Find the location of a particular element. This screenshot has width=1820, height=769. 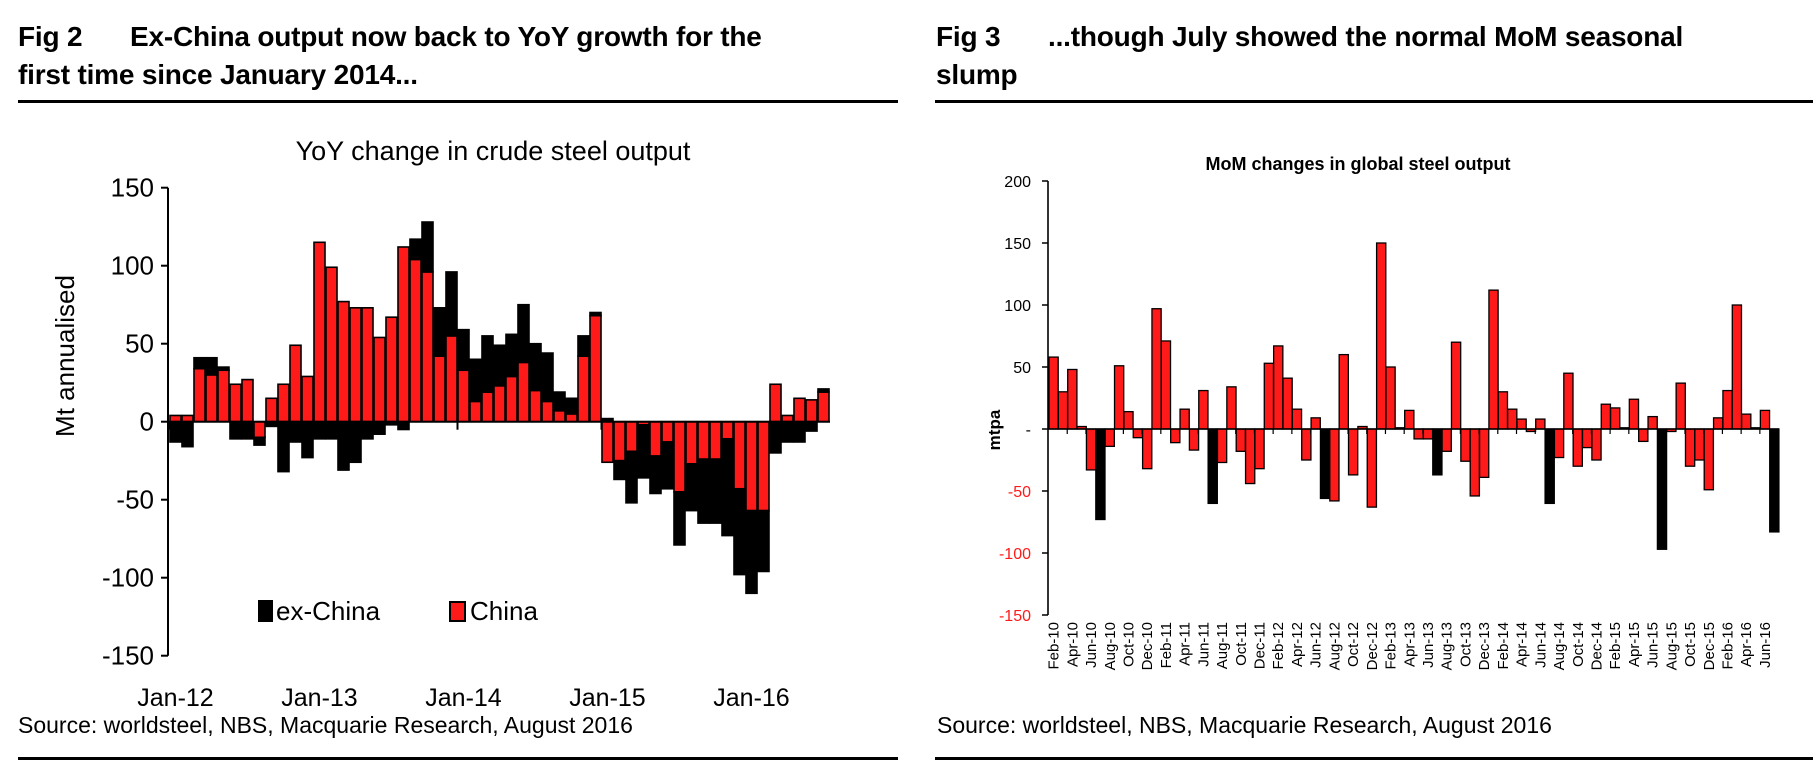

fig3-x-tick-label: Apr-11 is located at coordinates (1185, 644).